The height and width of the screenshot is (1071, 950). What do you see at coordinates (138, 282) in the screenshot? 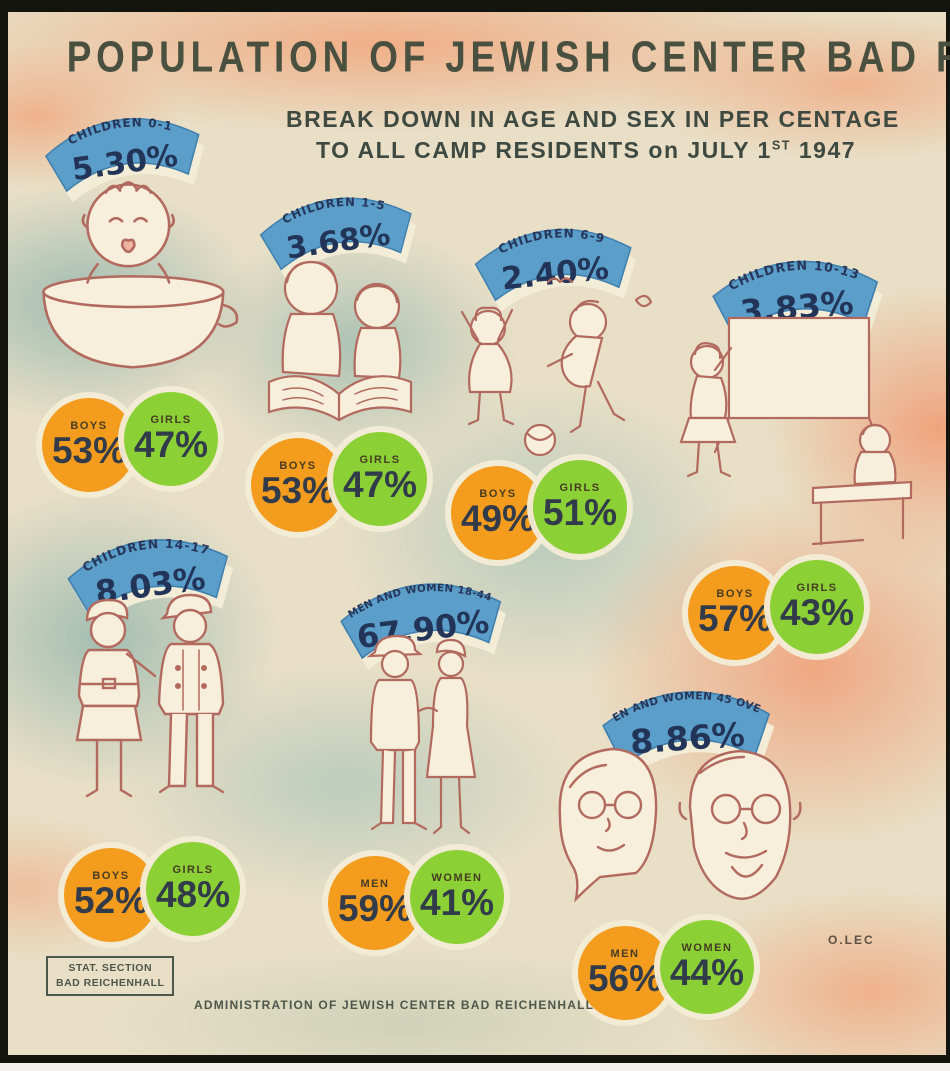
I see `illustration-baby-in-bathtub` at bounding box center [138, 282].